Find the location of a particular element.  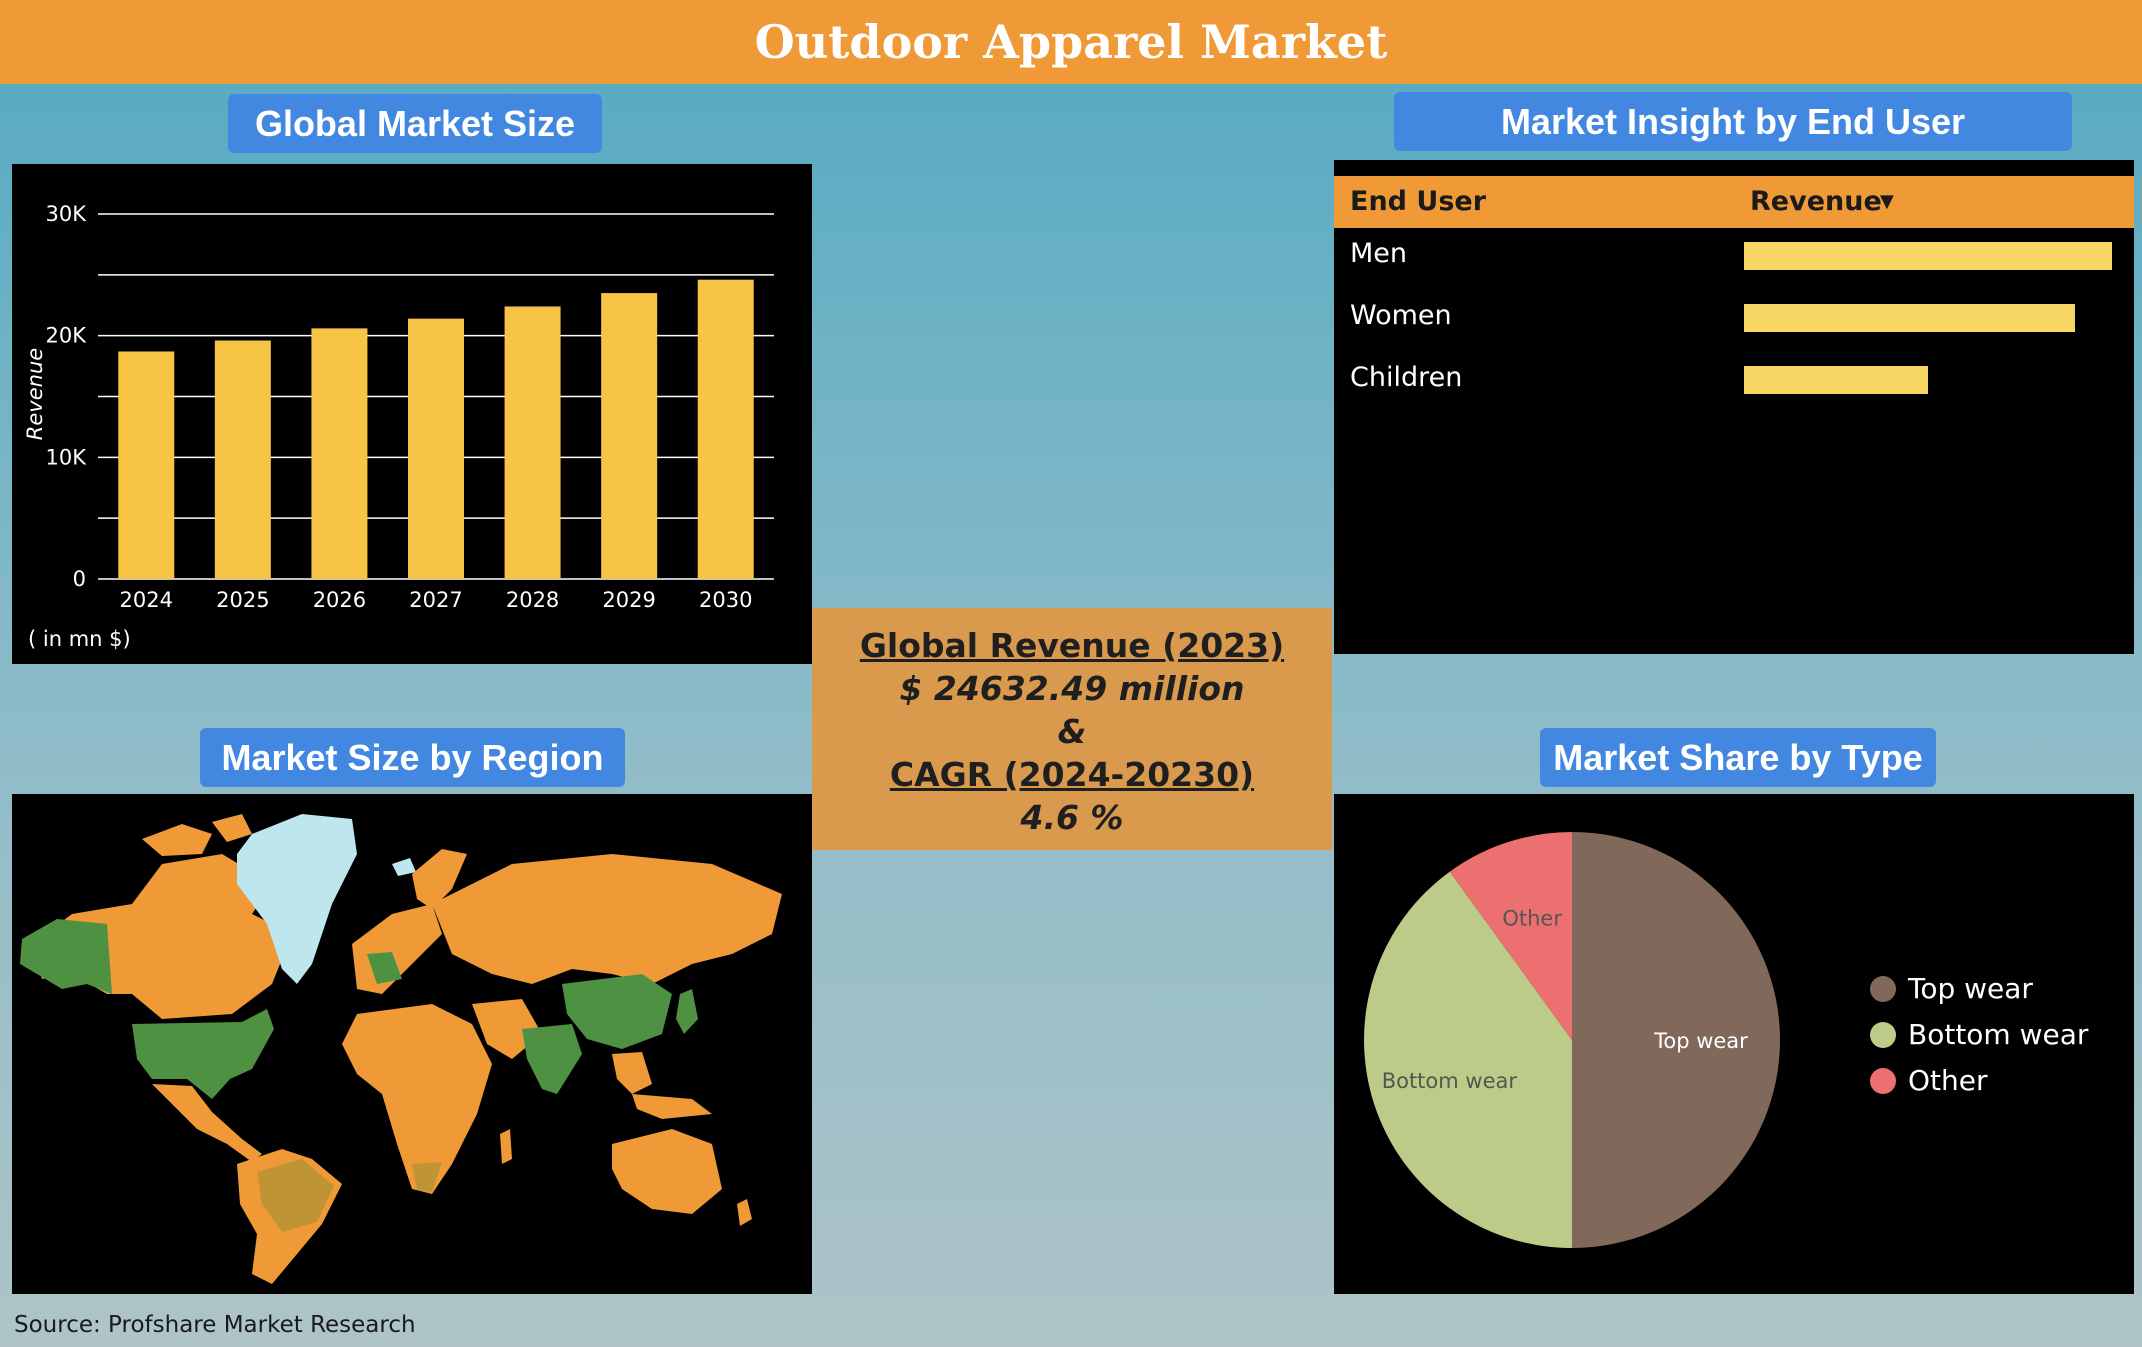

column-header-revenue: Revenue is located at coordinates (1816, 201).